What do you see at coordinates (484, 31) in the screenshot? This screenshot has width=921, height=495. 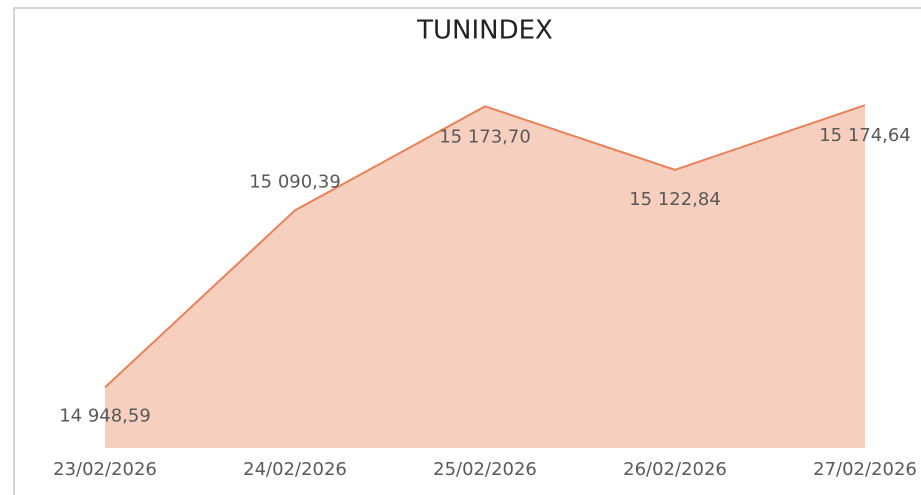 I see `chart-title: TUNINDEX` at bounding box center [484, 31].